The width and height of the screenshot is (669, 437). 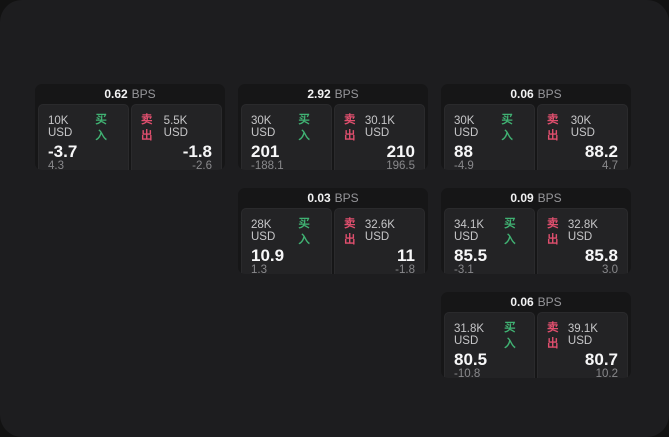 I want to click on sell-label-row: 卖出 32.8K USD, so click(x=582, y=231).